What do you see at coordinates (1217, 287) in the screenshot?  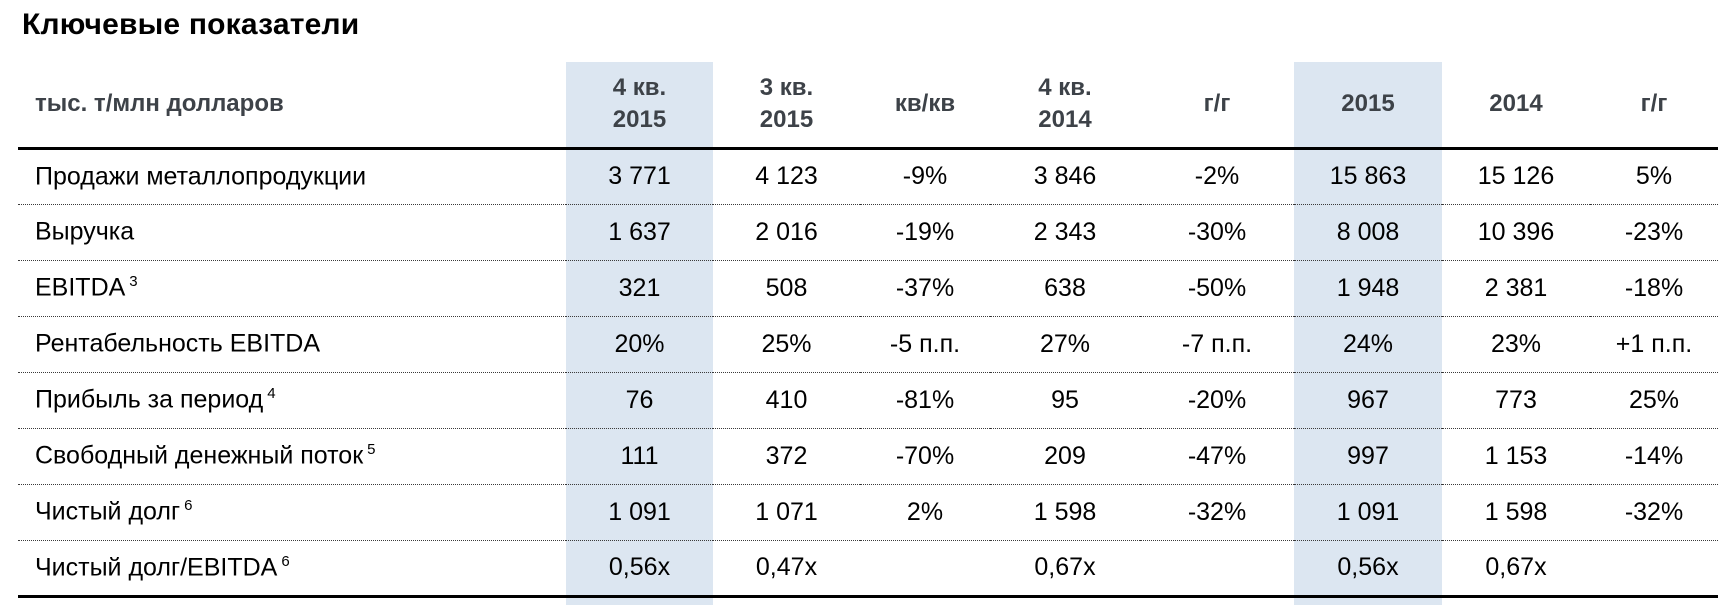 I see `cell-yoy-quarter: -50%` at bounding box center [1217, 287].